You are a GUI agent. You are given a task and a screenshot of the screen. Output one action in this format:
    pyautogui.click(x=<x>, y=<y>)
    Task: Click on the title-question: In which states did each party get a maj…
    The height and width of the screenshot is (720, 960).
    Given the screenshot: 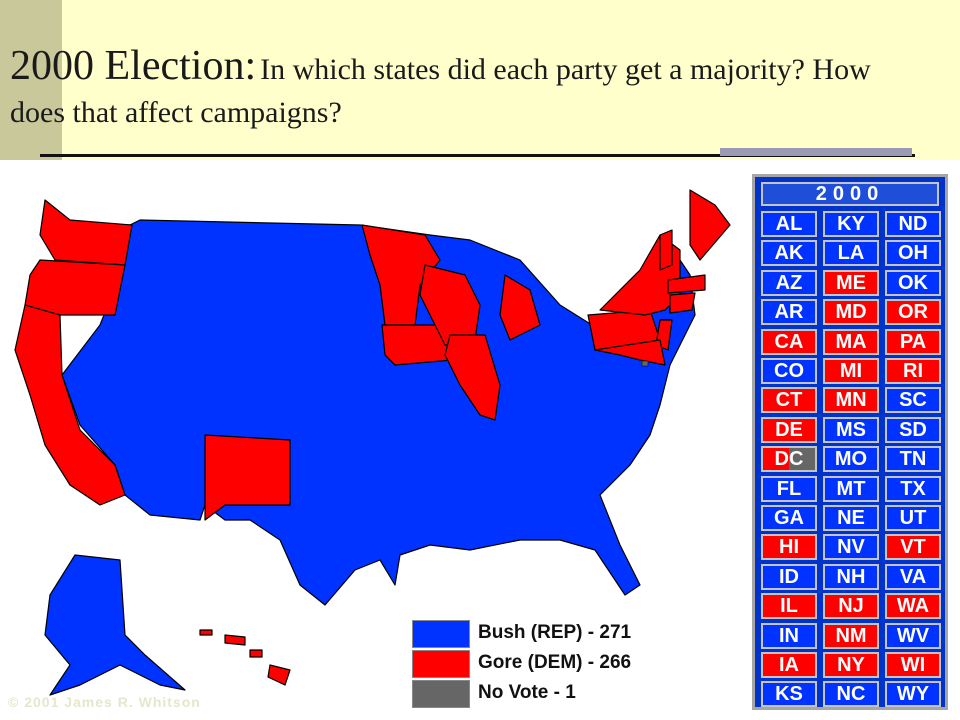 What is the action you would take?
    pyautogui.click(x=440, y=91)
    